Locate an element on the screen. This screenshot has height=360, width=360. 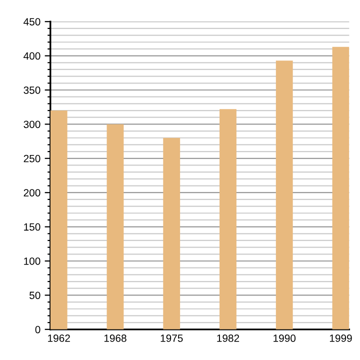
y-tick-label: 0 is located at coordinates (37, 330).